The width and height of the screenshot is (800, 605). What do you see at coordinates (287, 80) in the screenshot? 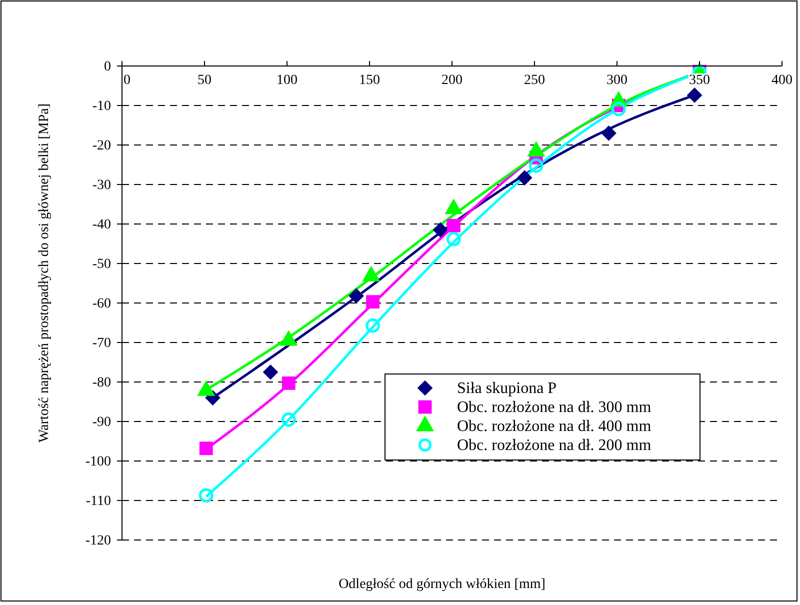
I see `x-tick-label: 100` at bounding box center [287, 80].